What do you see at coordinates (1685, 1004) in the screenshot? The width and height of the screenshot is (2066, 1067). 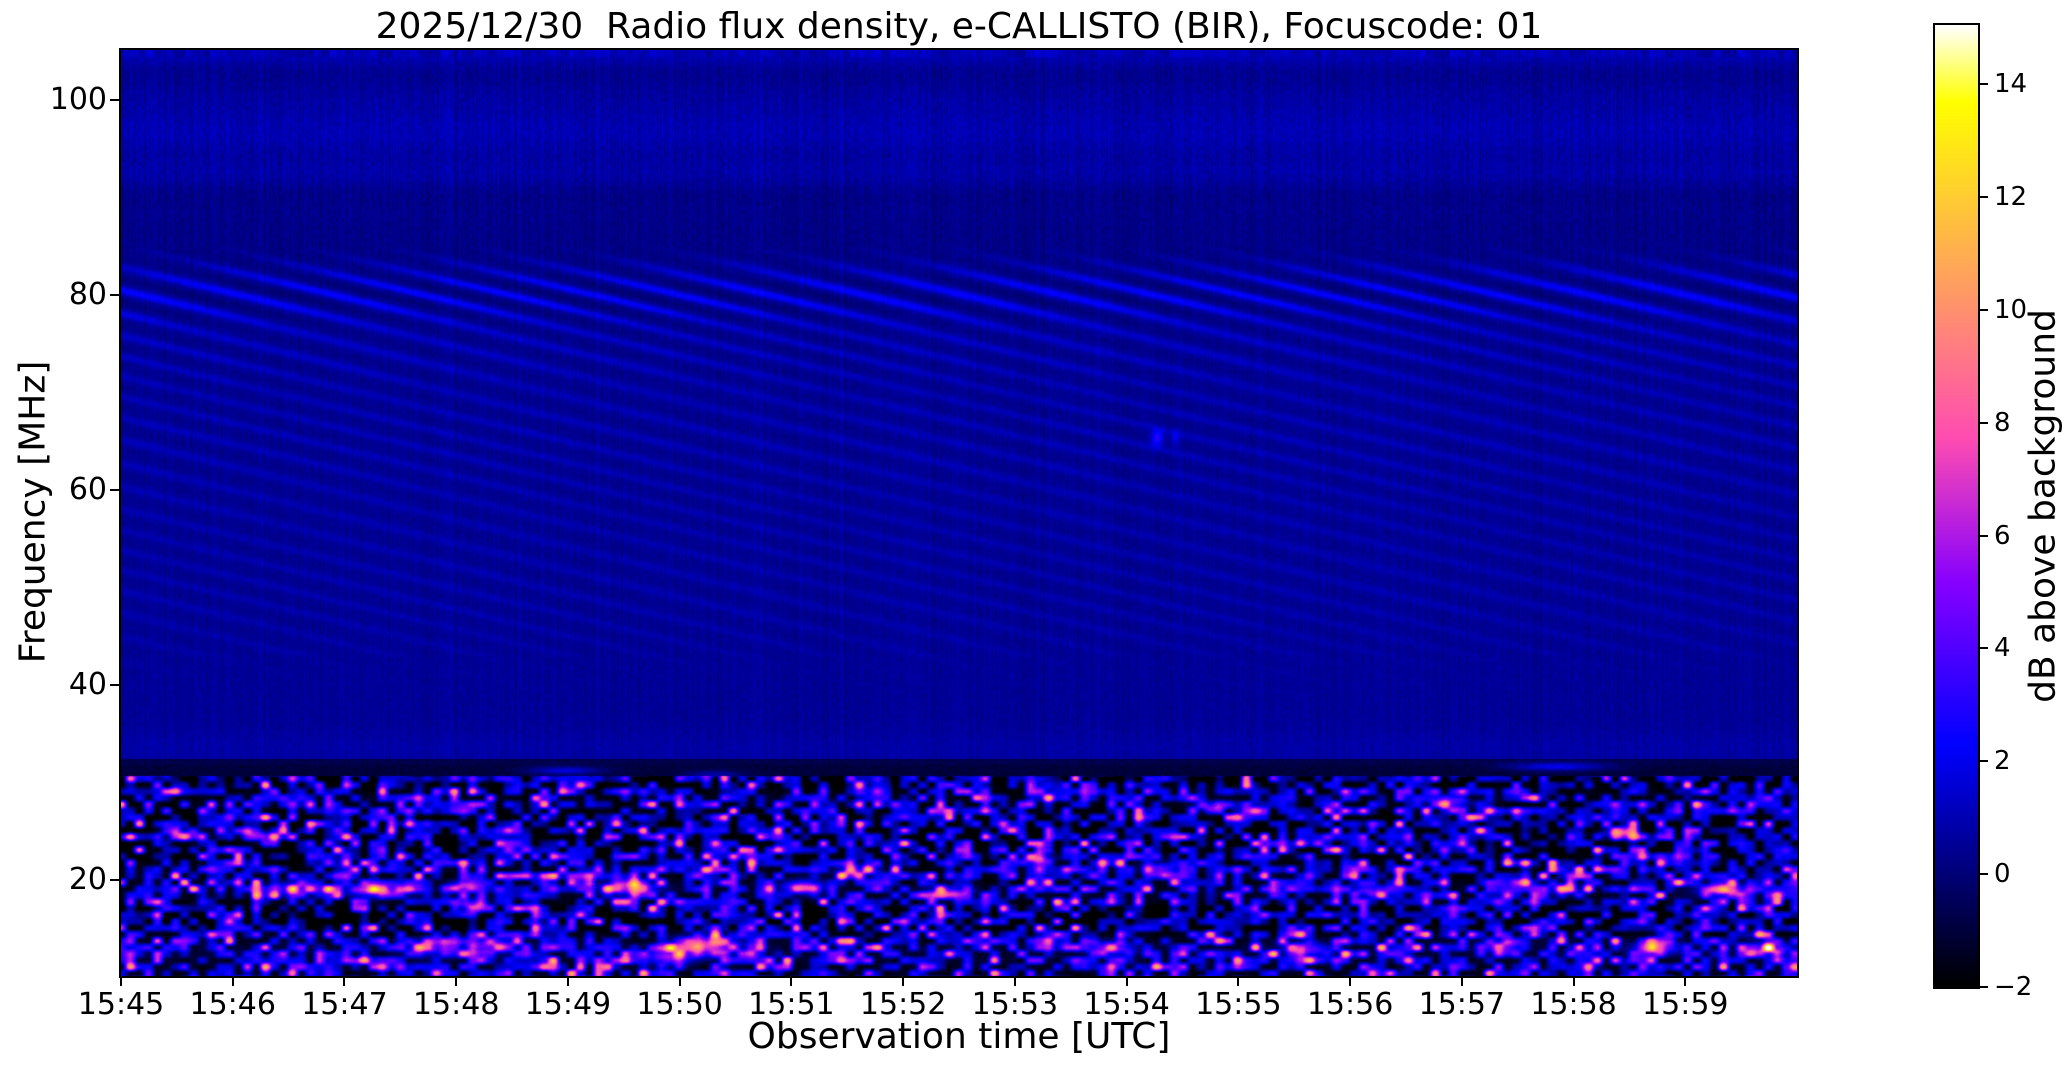 I see `x-tick-label: 15:59` at bounding box center [1685, 1004].